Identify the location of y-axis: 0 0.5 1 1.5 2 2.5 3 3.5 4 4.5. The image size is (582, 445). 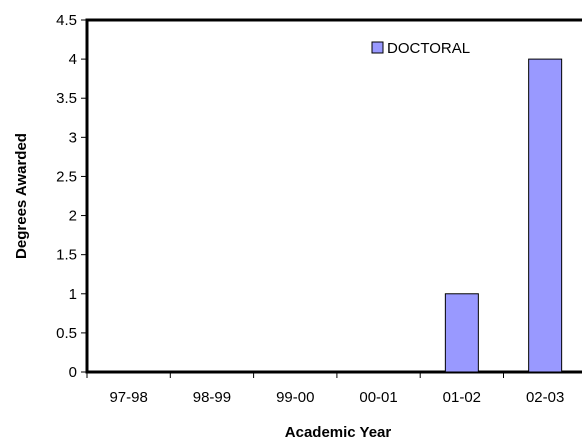
(71, 196).